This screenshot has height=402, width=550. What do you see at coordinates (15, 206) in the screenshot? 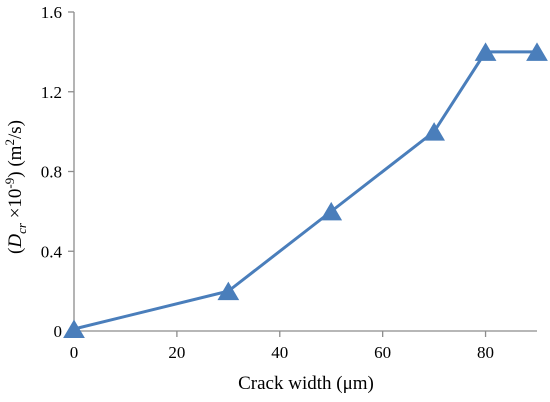
I see `y-axis-title-multiplier: ×10` at bounding box center [15, 206].